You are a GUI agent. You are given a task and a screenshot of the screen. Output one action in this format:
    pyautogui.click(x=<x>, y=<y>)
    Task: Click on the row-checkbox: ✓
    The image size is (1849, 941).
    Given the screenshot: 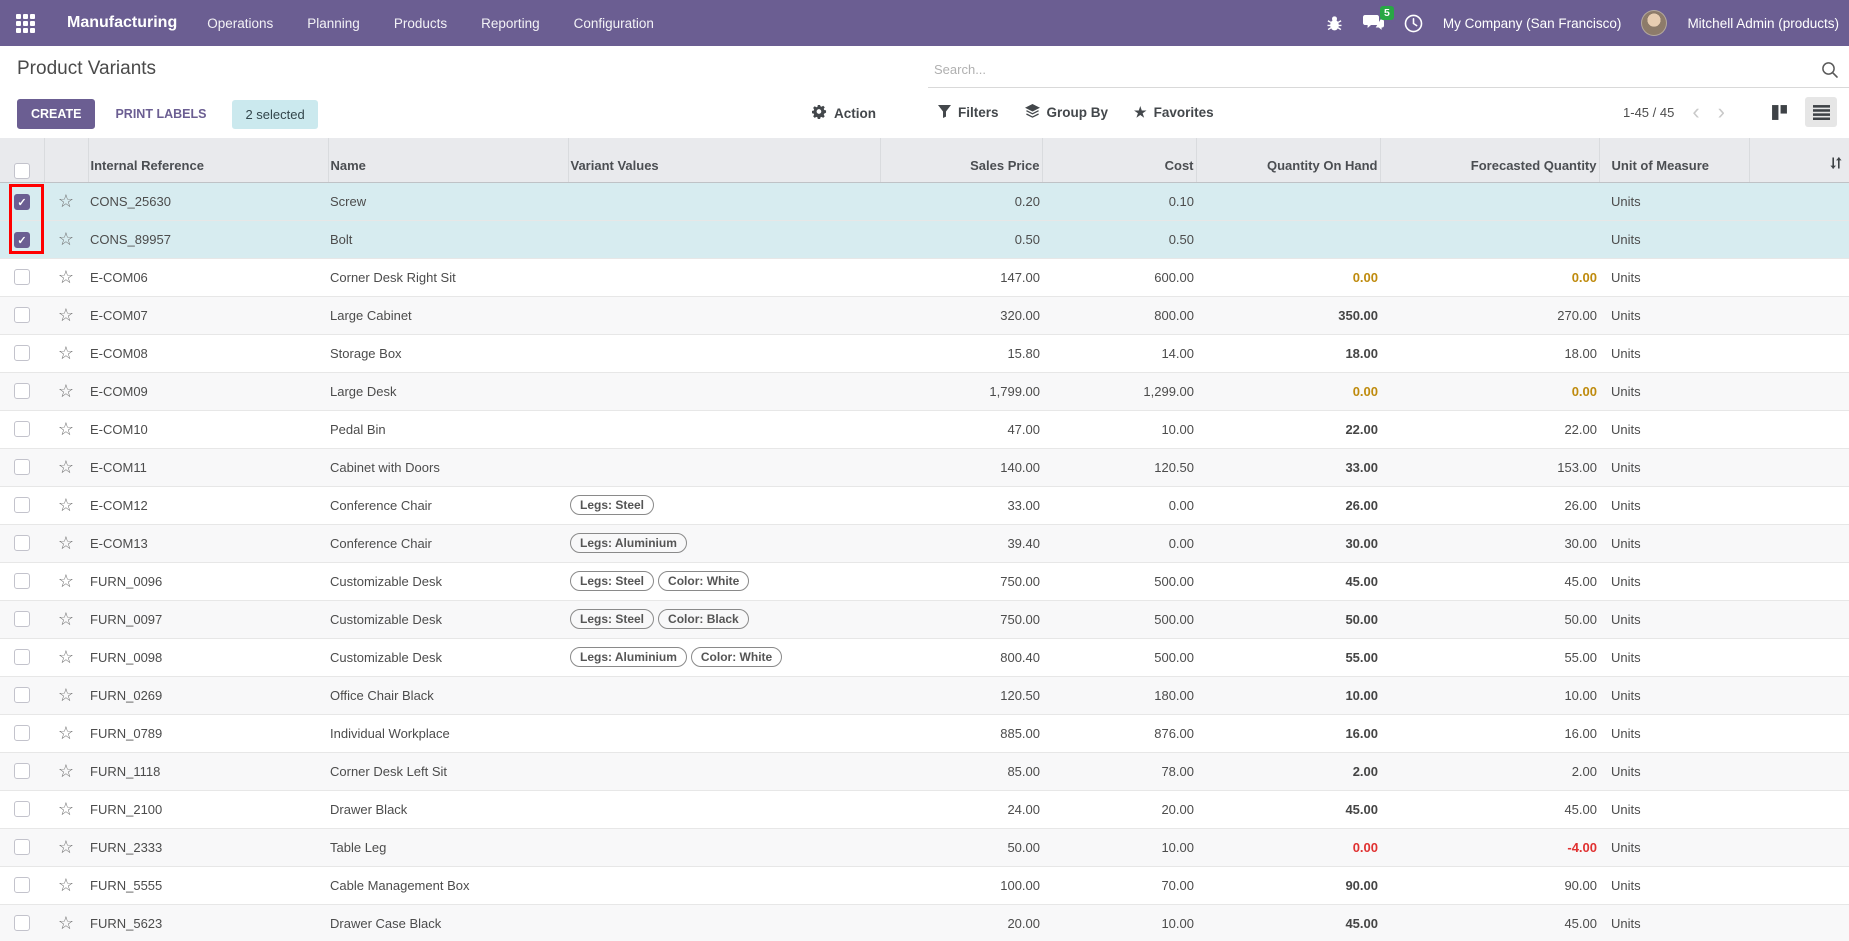 What is the action you would take?
    pyautogui.click(x=22, y=240)
    